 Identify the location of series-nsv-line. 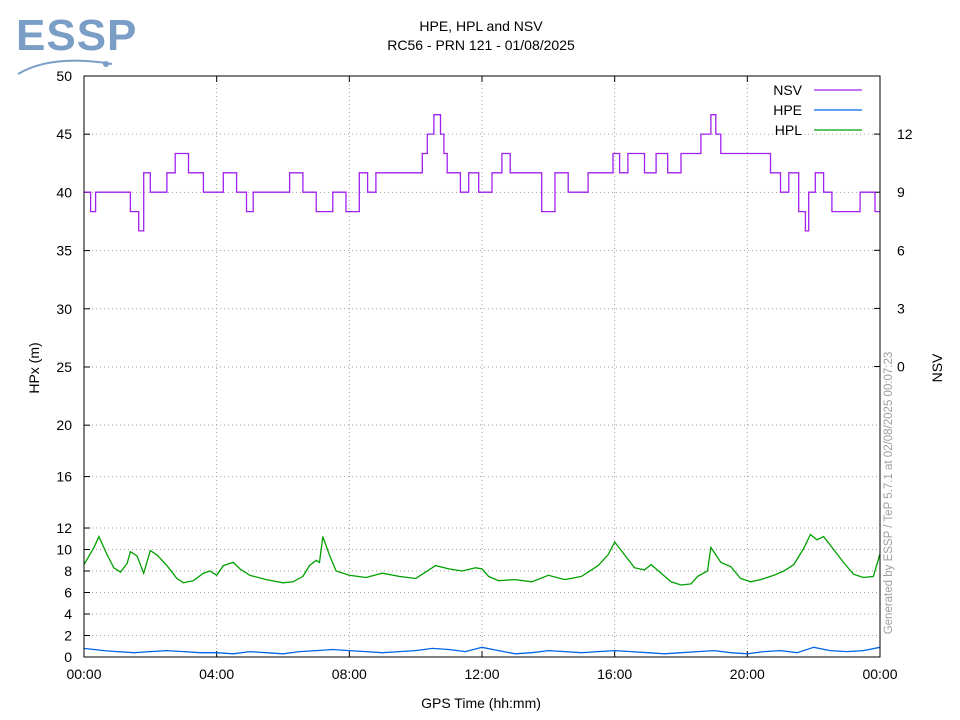
(482, 173).